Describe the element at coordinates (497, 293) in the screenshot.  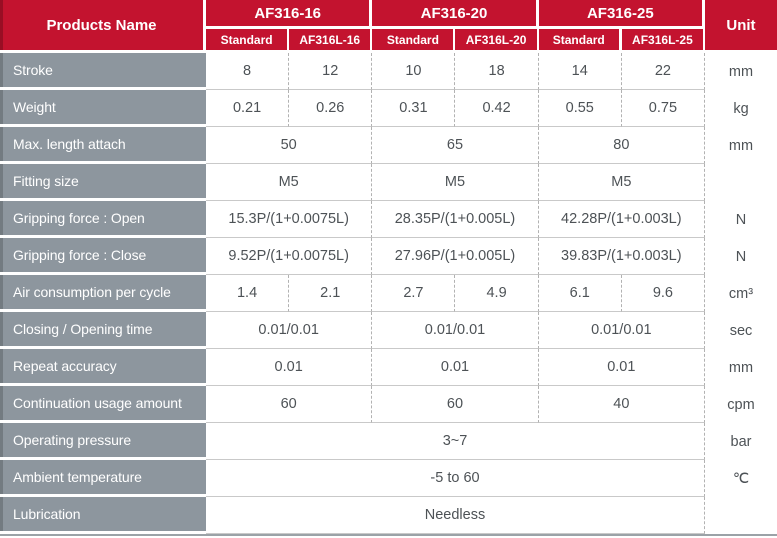
I see `value-cell: 4.9` at that location.